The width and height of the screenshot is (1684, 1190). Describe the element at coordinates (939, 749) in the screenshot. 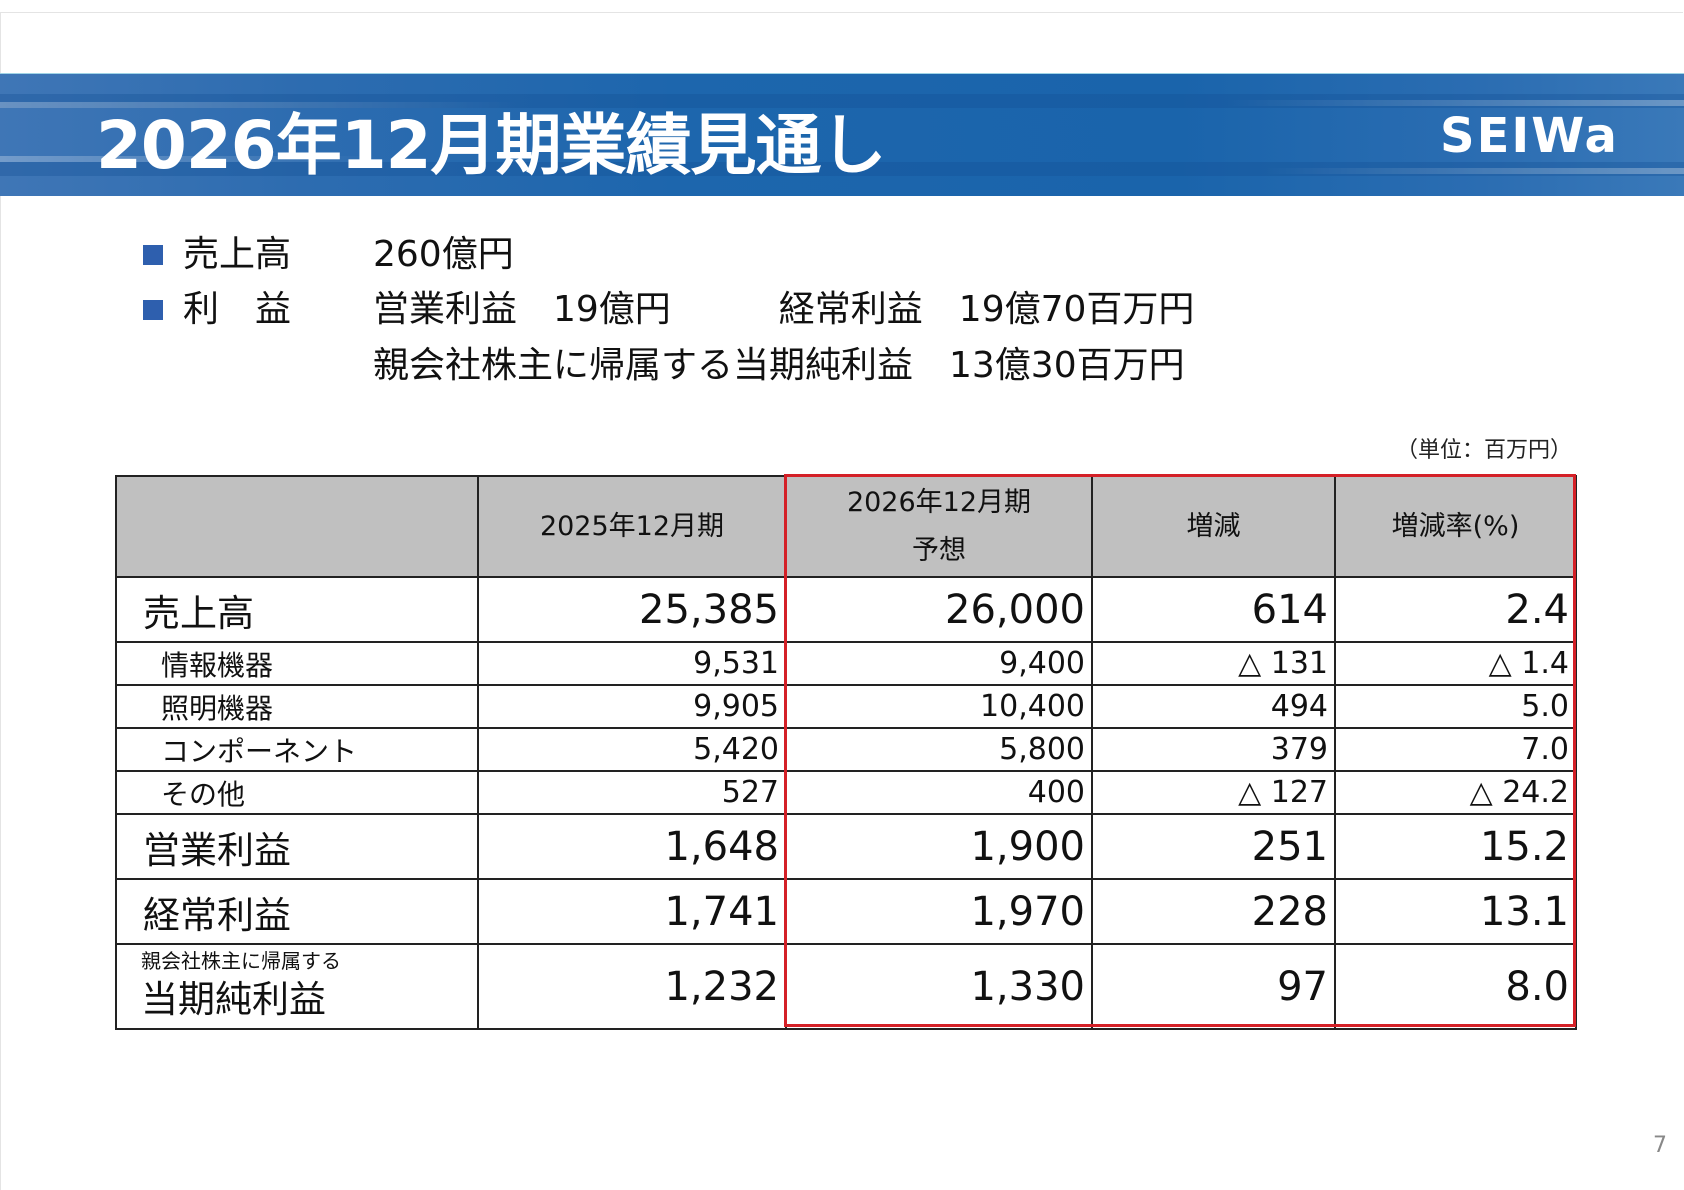

I see `cell-fy2026: 5,800` at that location.